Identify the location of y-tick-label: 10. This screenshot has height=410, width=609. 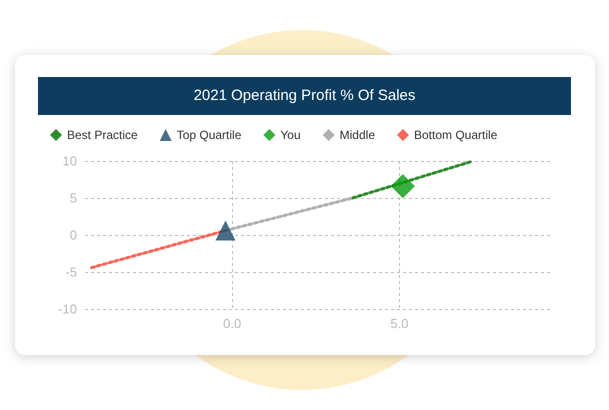
(69, 161).